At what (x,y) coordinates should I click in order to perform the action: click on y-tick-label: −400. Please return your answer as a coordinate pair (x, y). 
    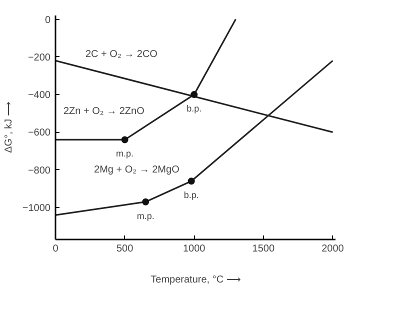
    Looking at the image, I should click on (39, 96).